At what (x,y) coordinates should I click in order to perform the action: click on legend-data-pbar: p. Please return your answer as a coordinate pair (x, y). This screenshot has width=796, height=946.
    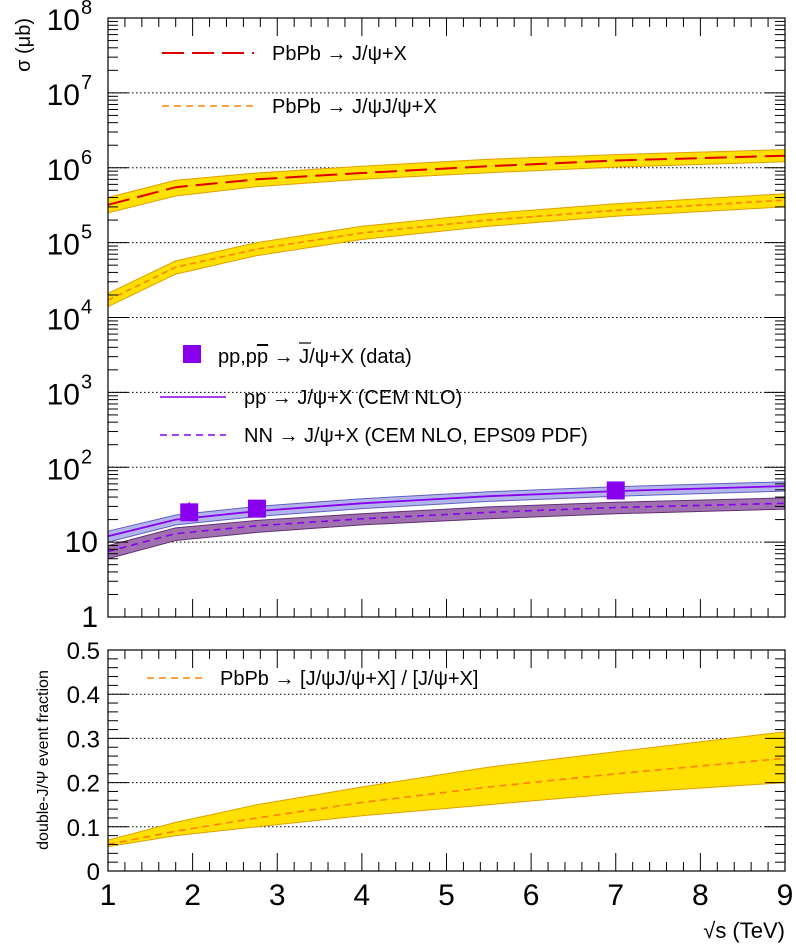
    Looking at the image, I should click on (262, 357).